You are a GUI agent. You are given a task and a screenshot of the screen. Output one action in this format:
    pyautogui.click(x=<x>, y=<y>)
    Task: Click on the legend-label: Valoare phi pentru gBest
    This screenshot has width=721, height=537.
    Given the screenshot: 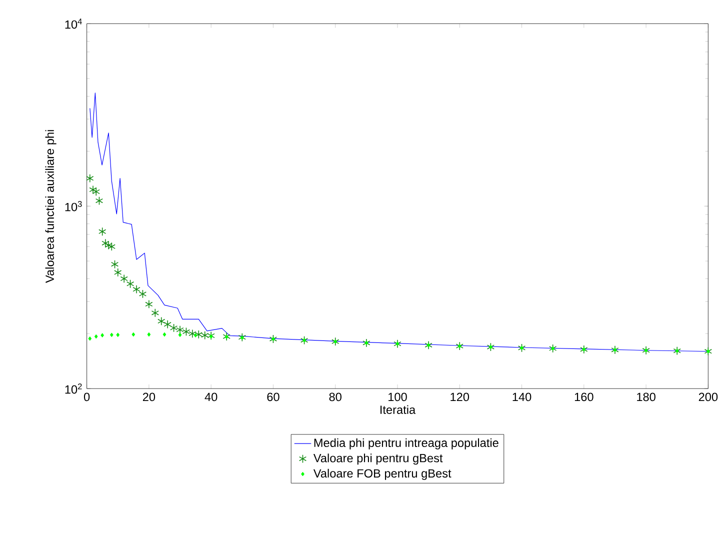 What is the action you would take?
    pyautogui.click(x=378, y=459)
    